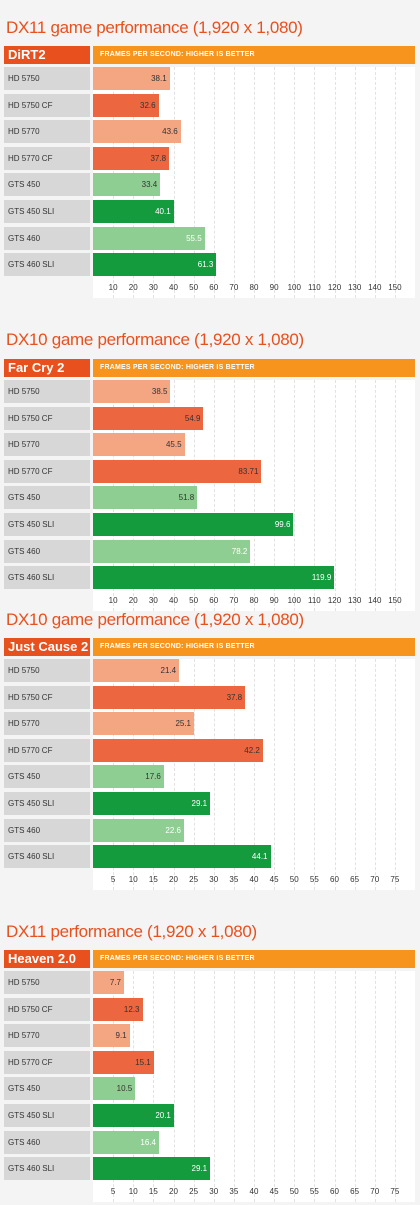 This screenshot has width=420, height=1205. Describe the element at coordinates (143, 1062) in the screenshot. I see `bar-value-label: 15.1` at that location.